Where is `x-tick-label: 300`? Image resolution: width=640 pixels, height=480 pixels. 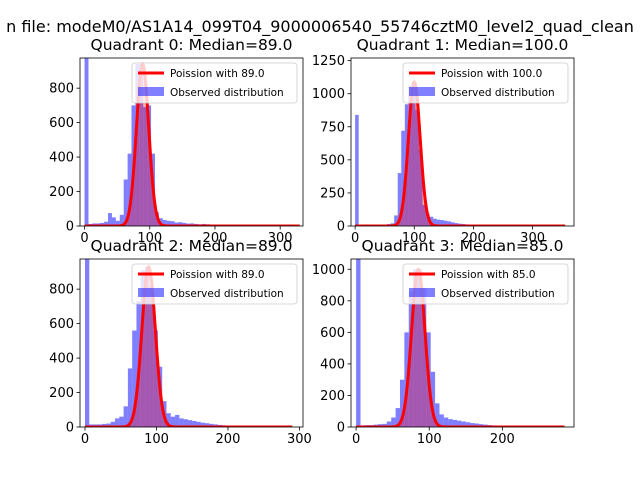 x-tick-label: 300 is located at coordinates (532, 238).